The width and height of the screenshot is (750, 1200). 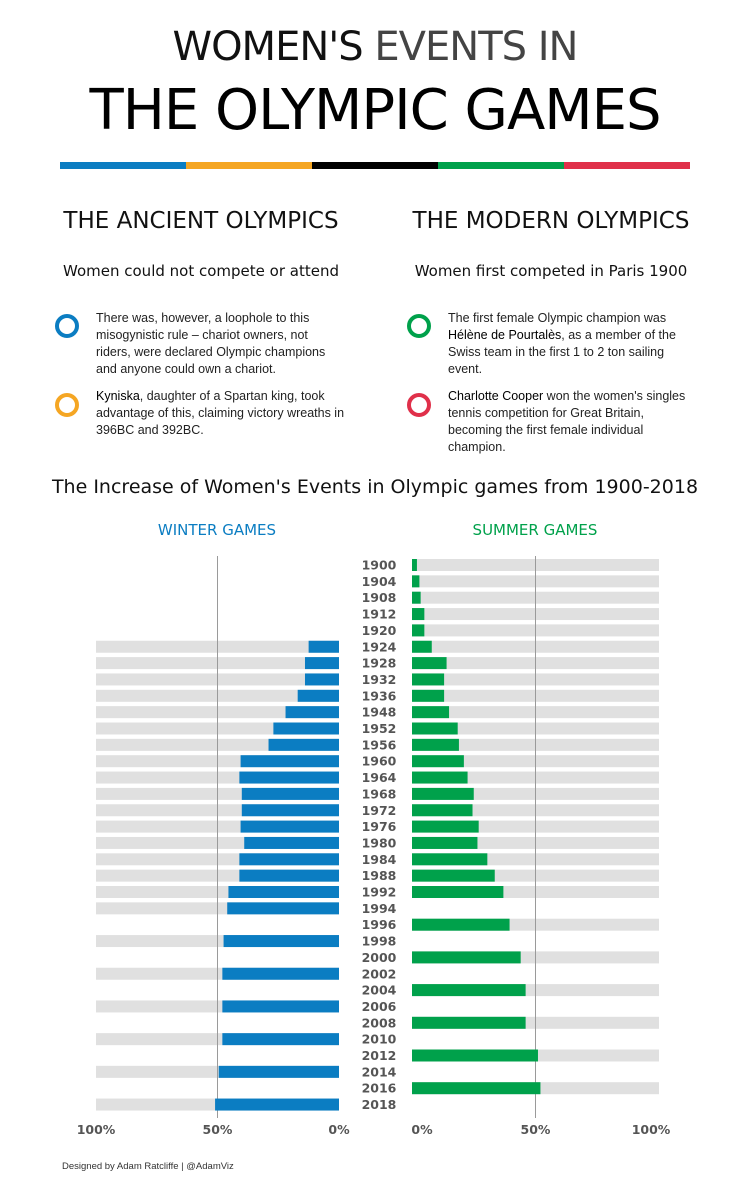 What do you see at coordinates (379, 924) in the screenshot?
I see `year-label-1996: 1996` at bounding box center [379, 924].